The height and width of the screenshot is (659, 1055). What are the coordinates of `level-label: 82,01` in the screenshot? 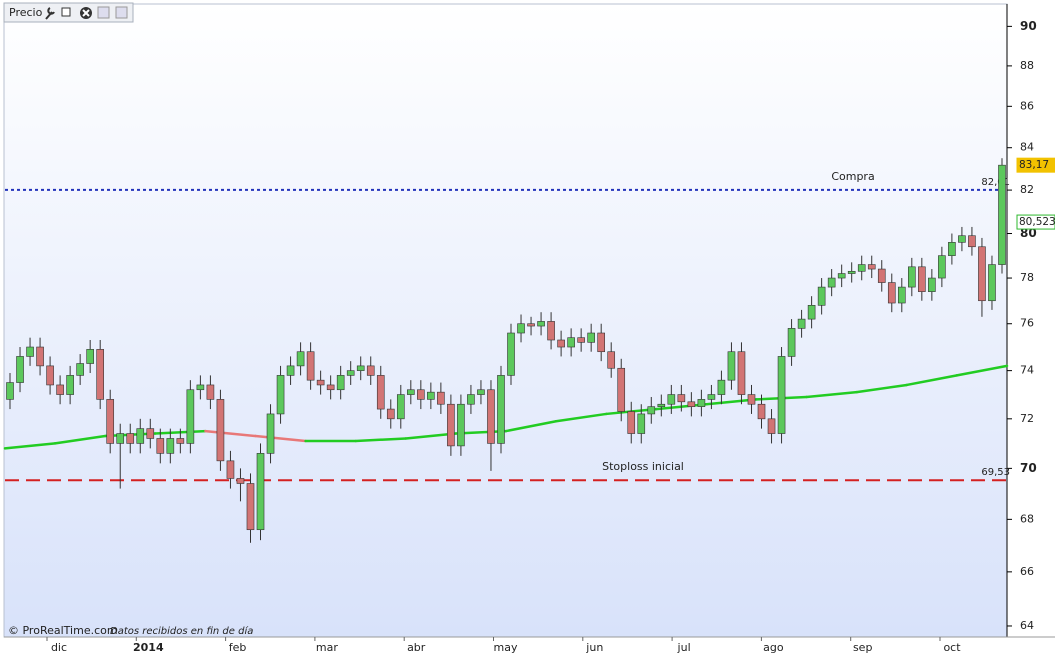 It's located at (995, 182).